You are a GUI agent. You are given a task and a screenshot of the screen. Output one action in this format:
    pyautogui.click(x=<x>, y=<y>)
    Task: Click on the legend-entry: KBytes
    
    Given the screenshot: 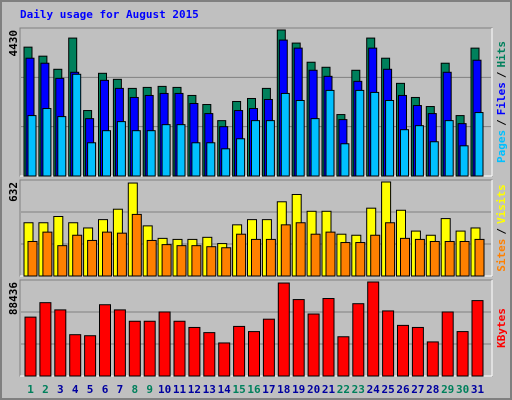 What is the action you would take?
    pyautogui.click(x=501, y=328)
    